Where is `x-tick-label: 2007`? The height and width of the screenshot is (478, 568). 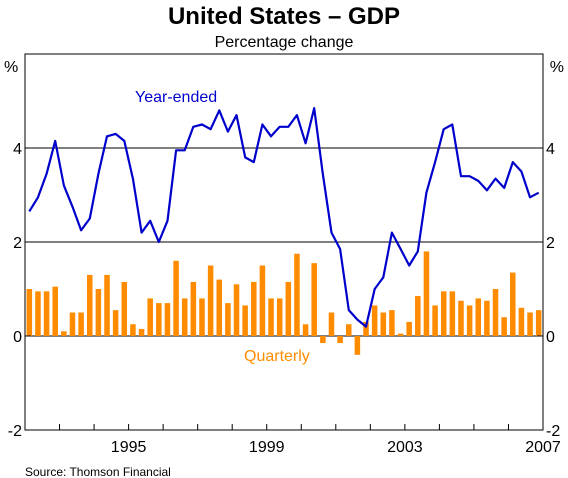
x-tick-label: 2007 is located at coordinates (543, 447).